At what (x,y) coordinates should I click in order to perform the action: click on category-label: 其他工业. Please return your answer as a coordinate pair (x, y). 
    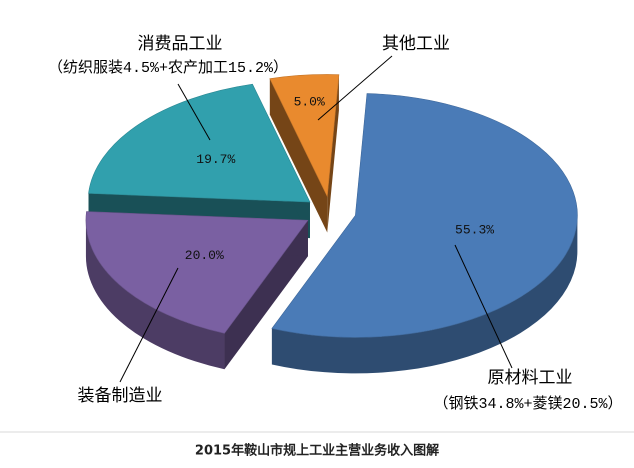
    Looking at the image, I should click on (416, 44).